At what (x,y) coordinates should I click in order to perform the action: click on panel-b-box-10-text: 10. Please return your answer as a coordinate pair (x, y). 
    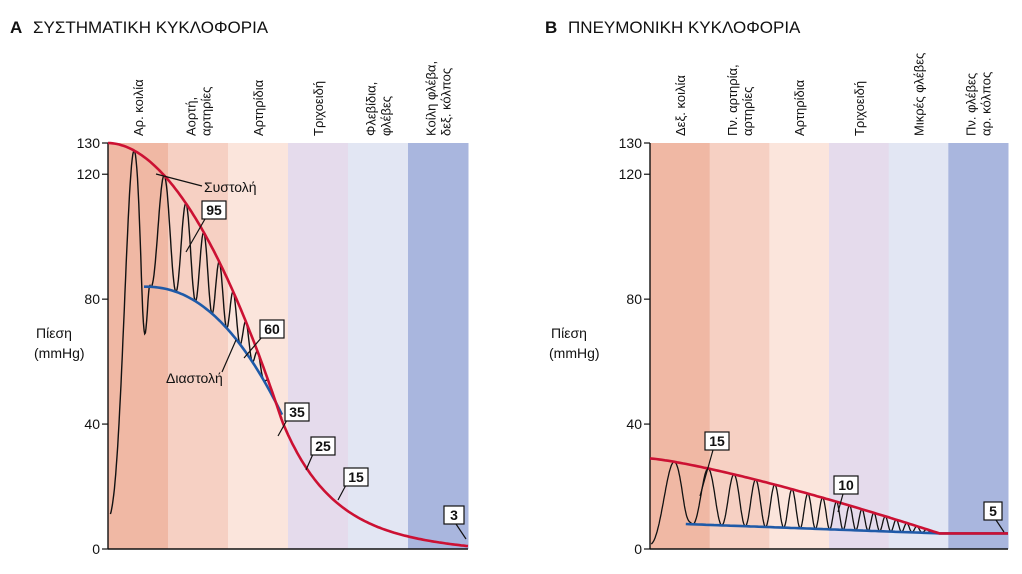
    Looking at the image, I should click on (846, 485).